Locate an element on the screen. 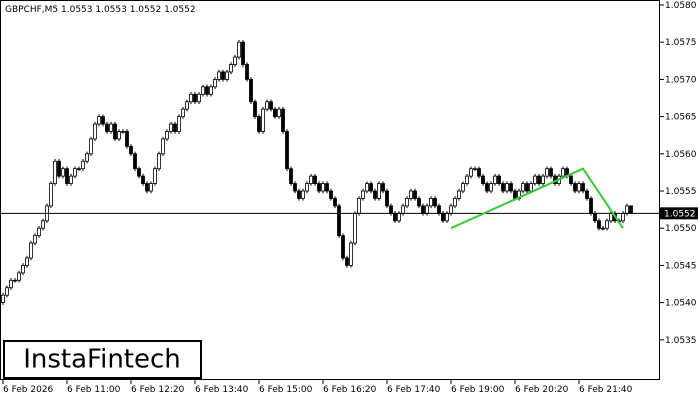 This screenshot has width=700, height=400. logo-box is located at coordinates (102, 359).